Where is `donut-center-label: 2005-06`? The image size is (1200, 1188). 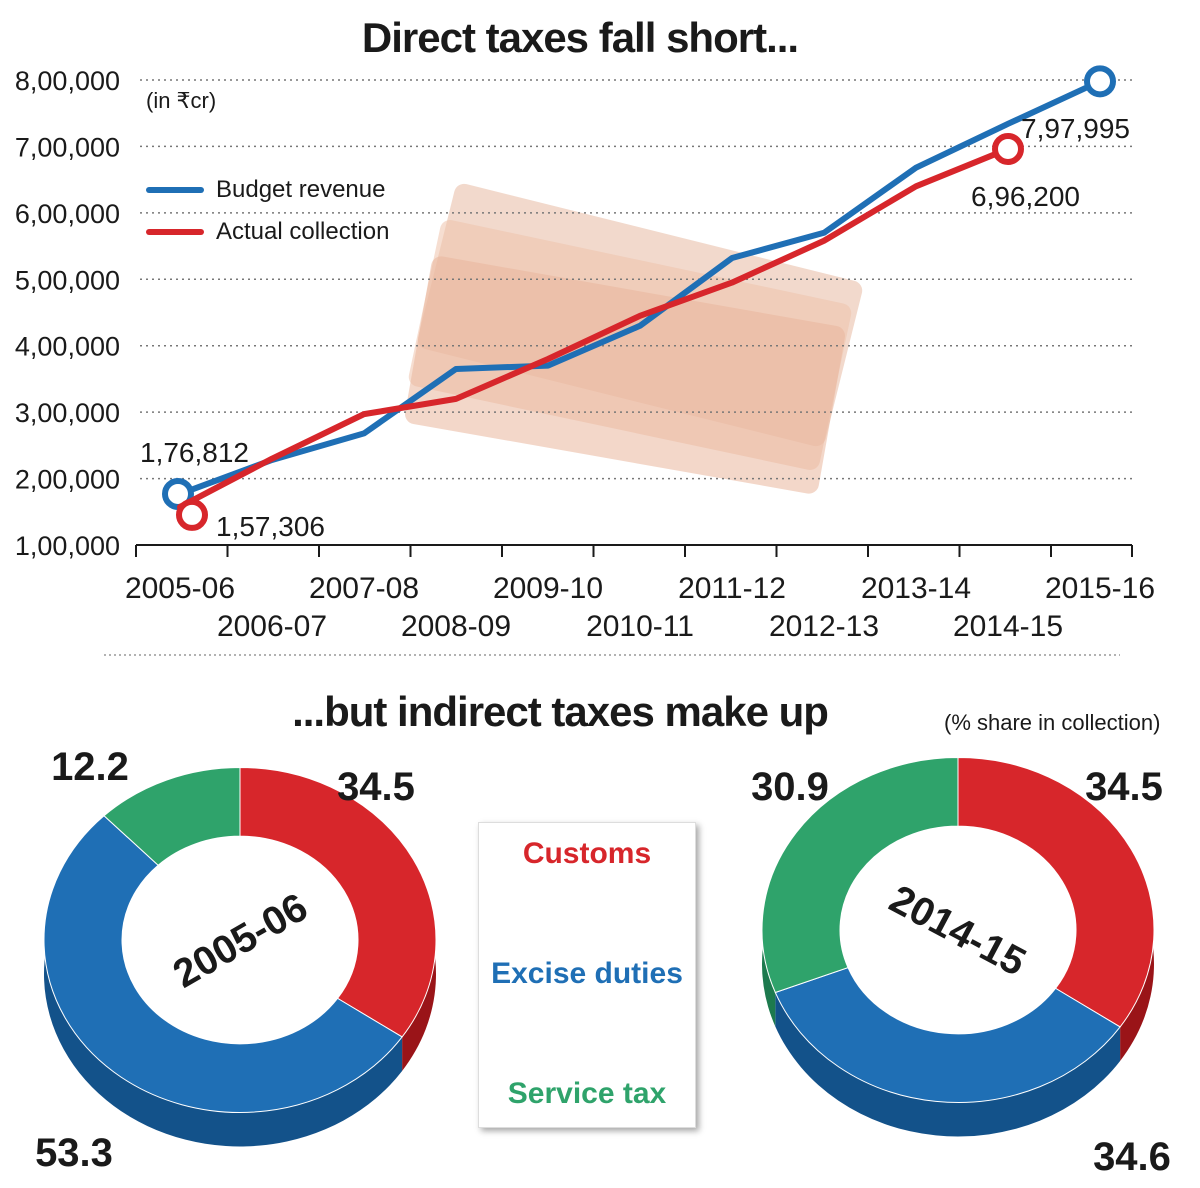
donut-center-label: 2005-06 is located at coordinates (240, 941).